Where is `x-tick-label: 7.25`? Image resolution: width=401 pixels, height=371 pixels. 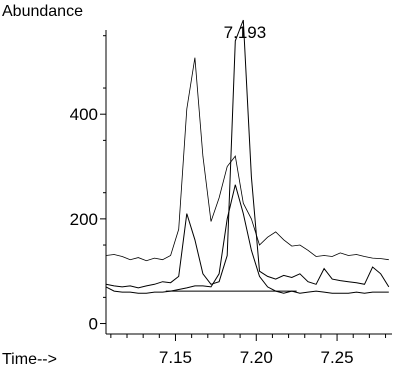 x-tick-label: 7.25 is located at coordinates (337, 357).